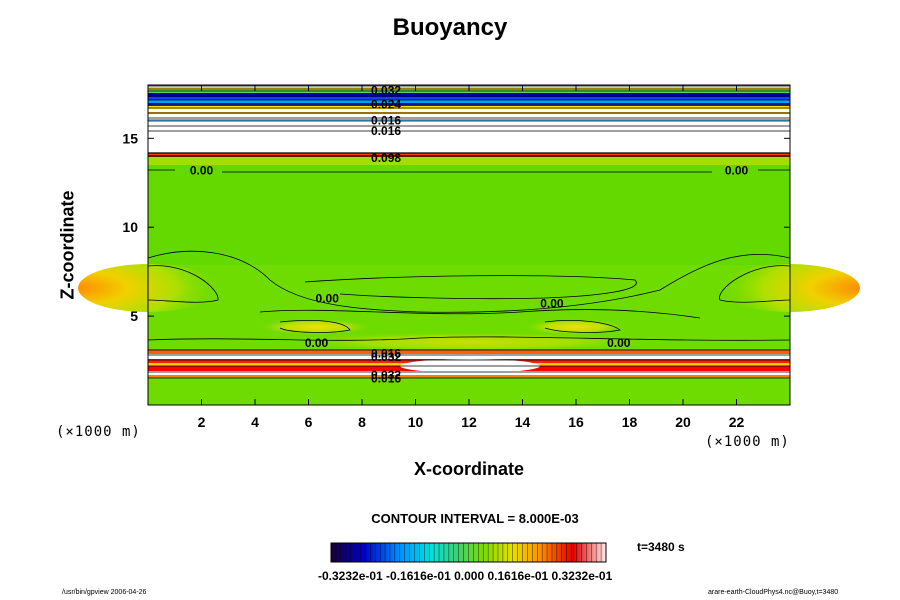  Describe the element at coordinates (98, 432) in the screenshot. I see `x-unit-left: (×1000 m)` at that location.